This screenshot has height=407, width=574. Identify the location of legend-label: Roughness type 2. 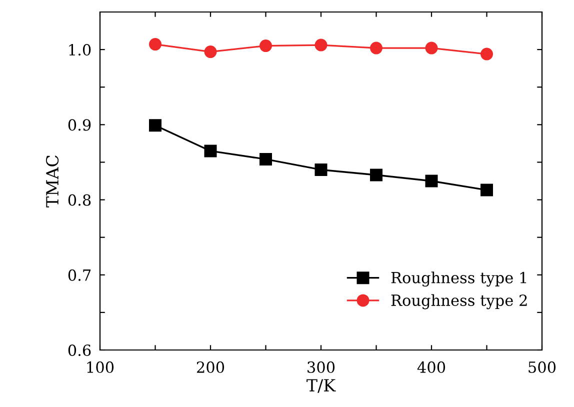
(459, 302).